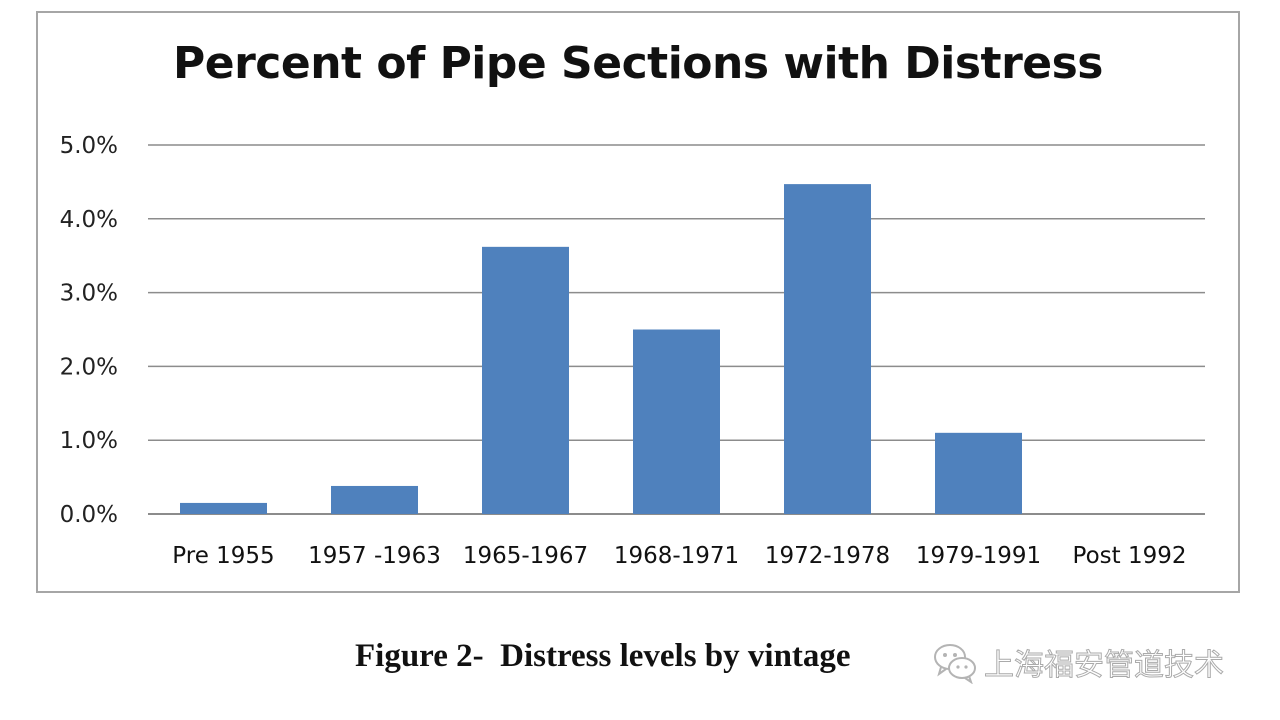  I want to click on figure-caption: Figure 2- Distress levels by vintage, so click(603, 656).